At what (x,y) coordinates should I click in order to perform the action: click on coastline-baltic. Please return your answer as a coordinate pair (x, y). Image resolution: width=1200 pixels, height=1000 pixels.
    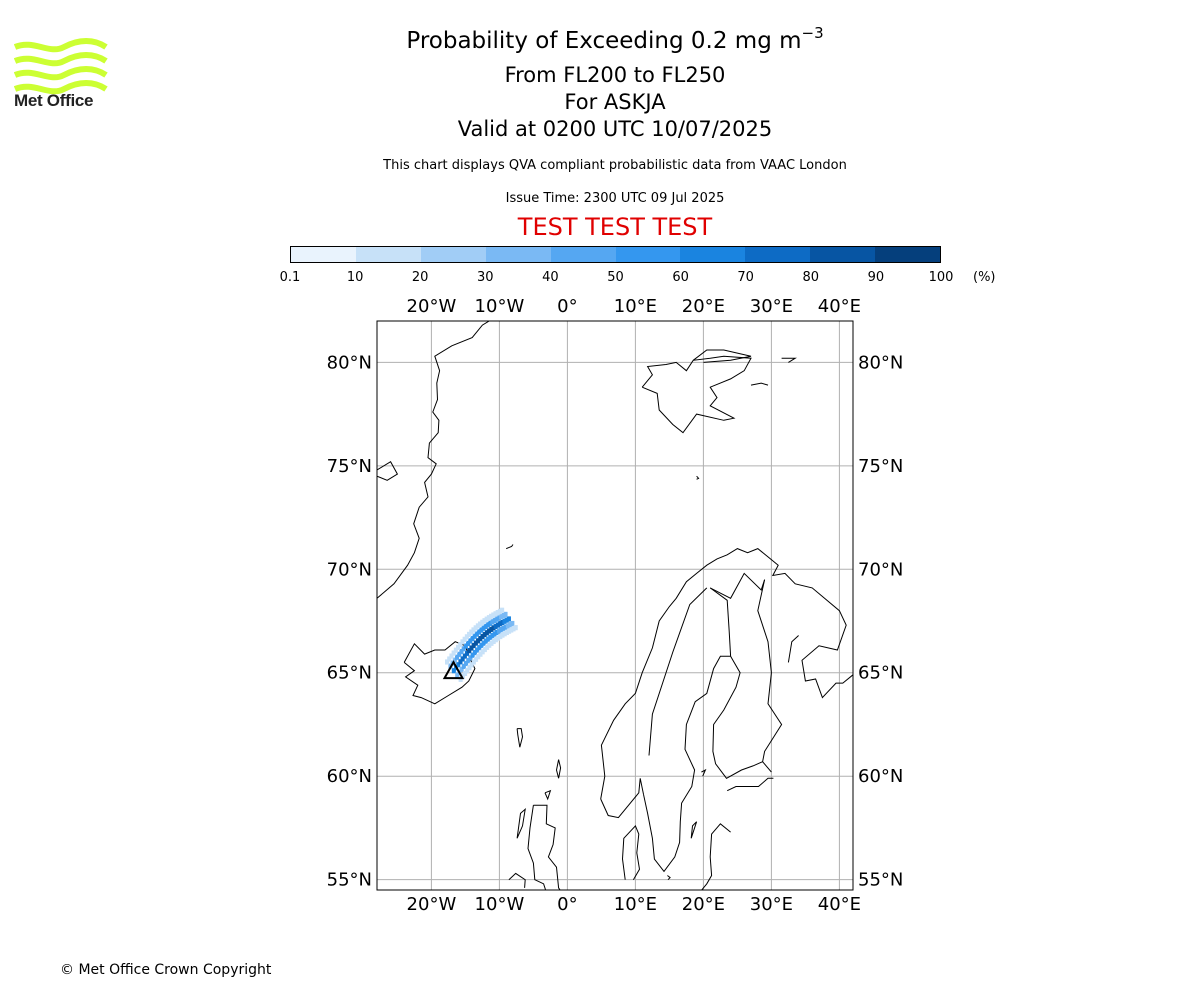
    Looking at the image, I should click on (716, 856).